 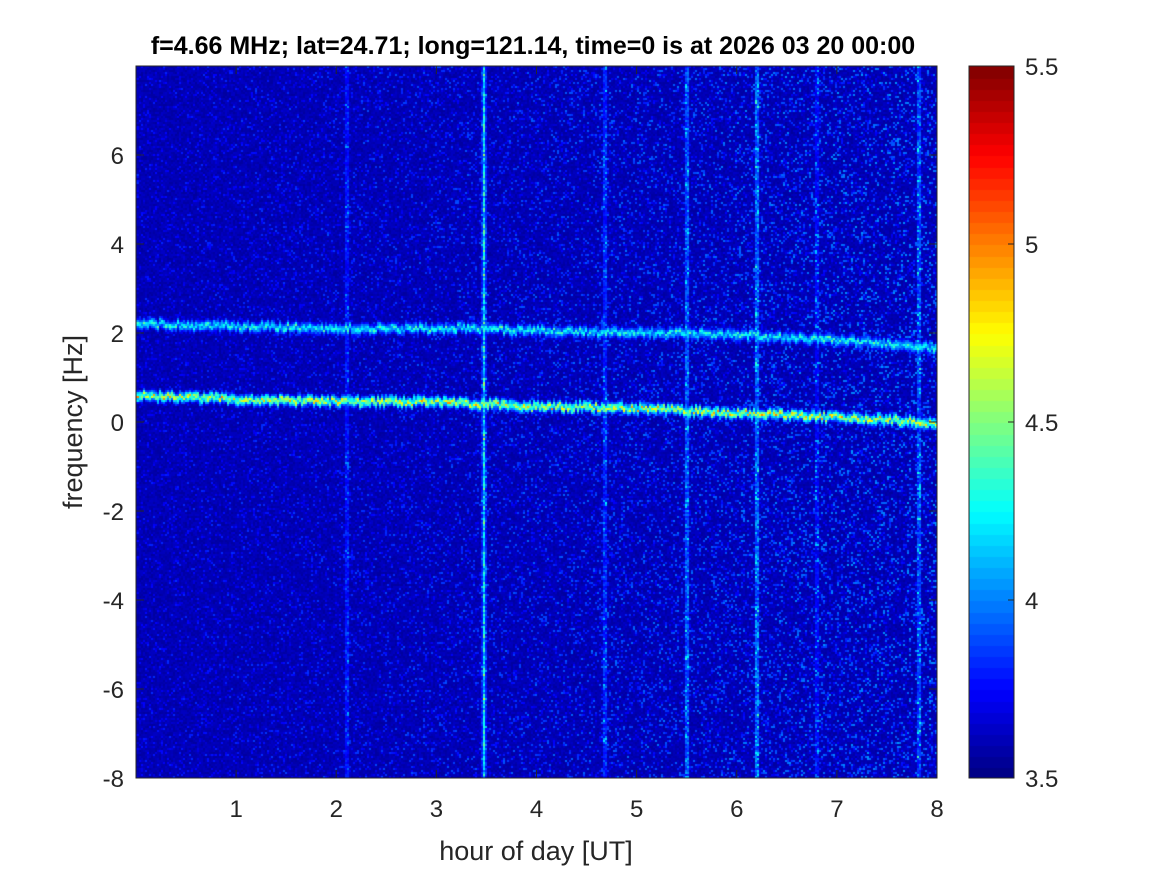 What do you see at coordinates (1041, 779) in the screenshot?
I see `colorbar-tick-label: 3.5` at bounding box center [1041, 779].